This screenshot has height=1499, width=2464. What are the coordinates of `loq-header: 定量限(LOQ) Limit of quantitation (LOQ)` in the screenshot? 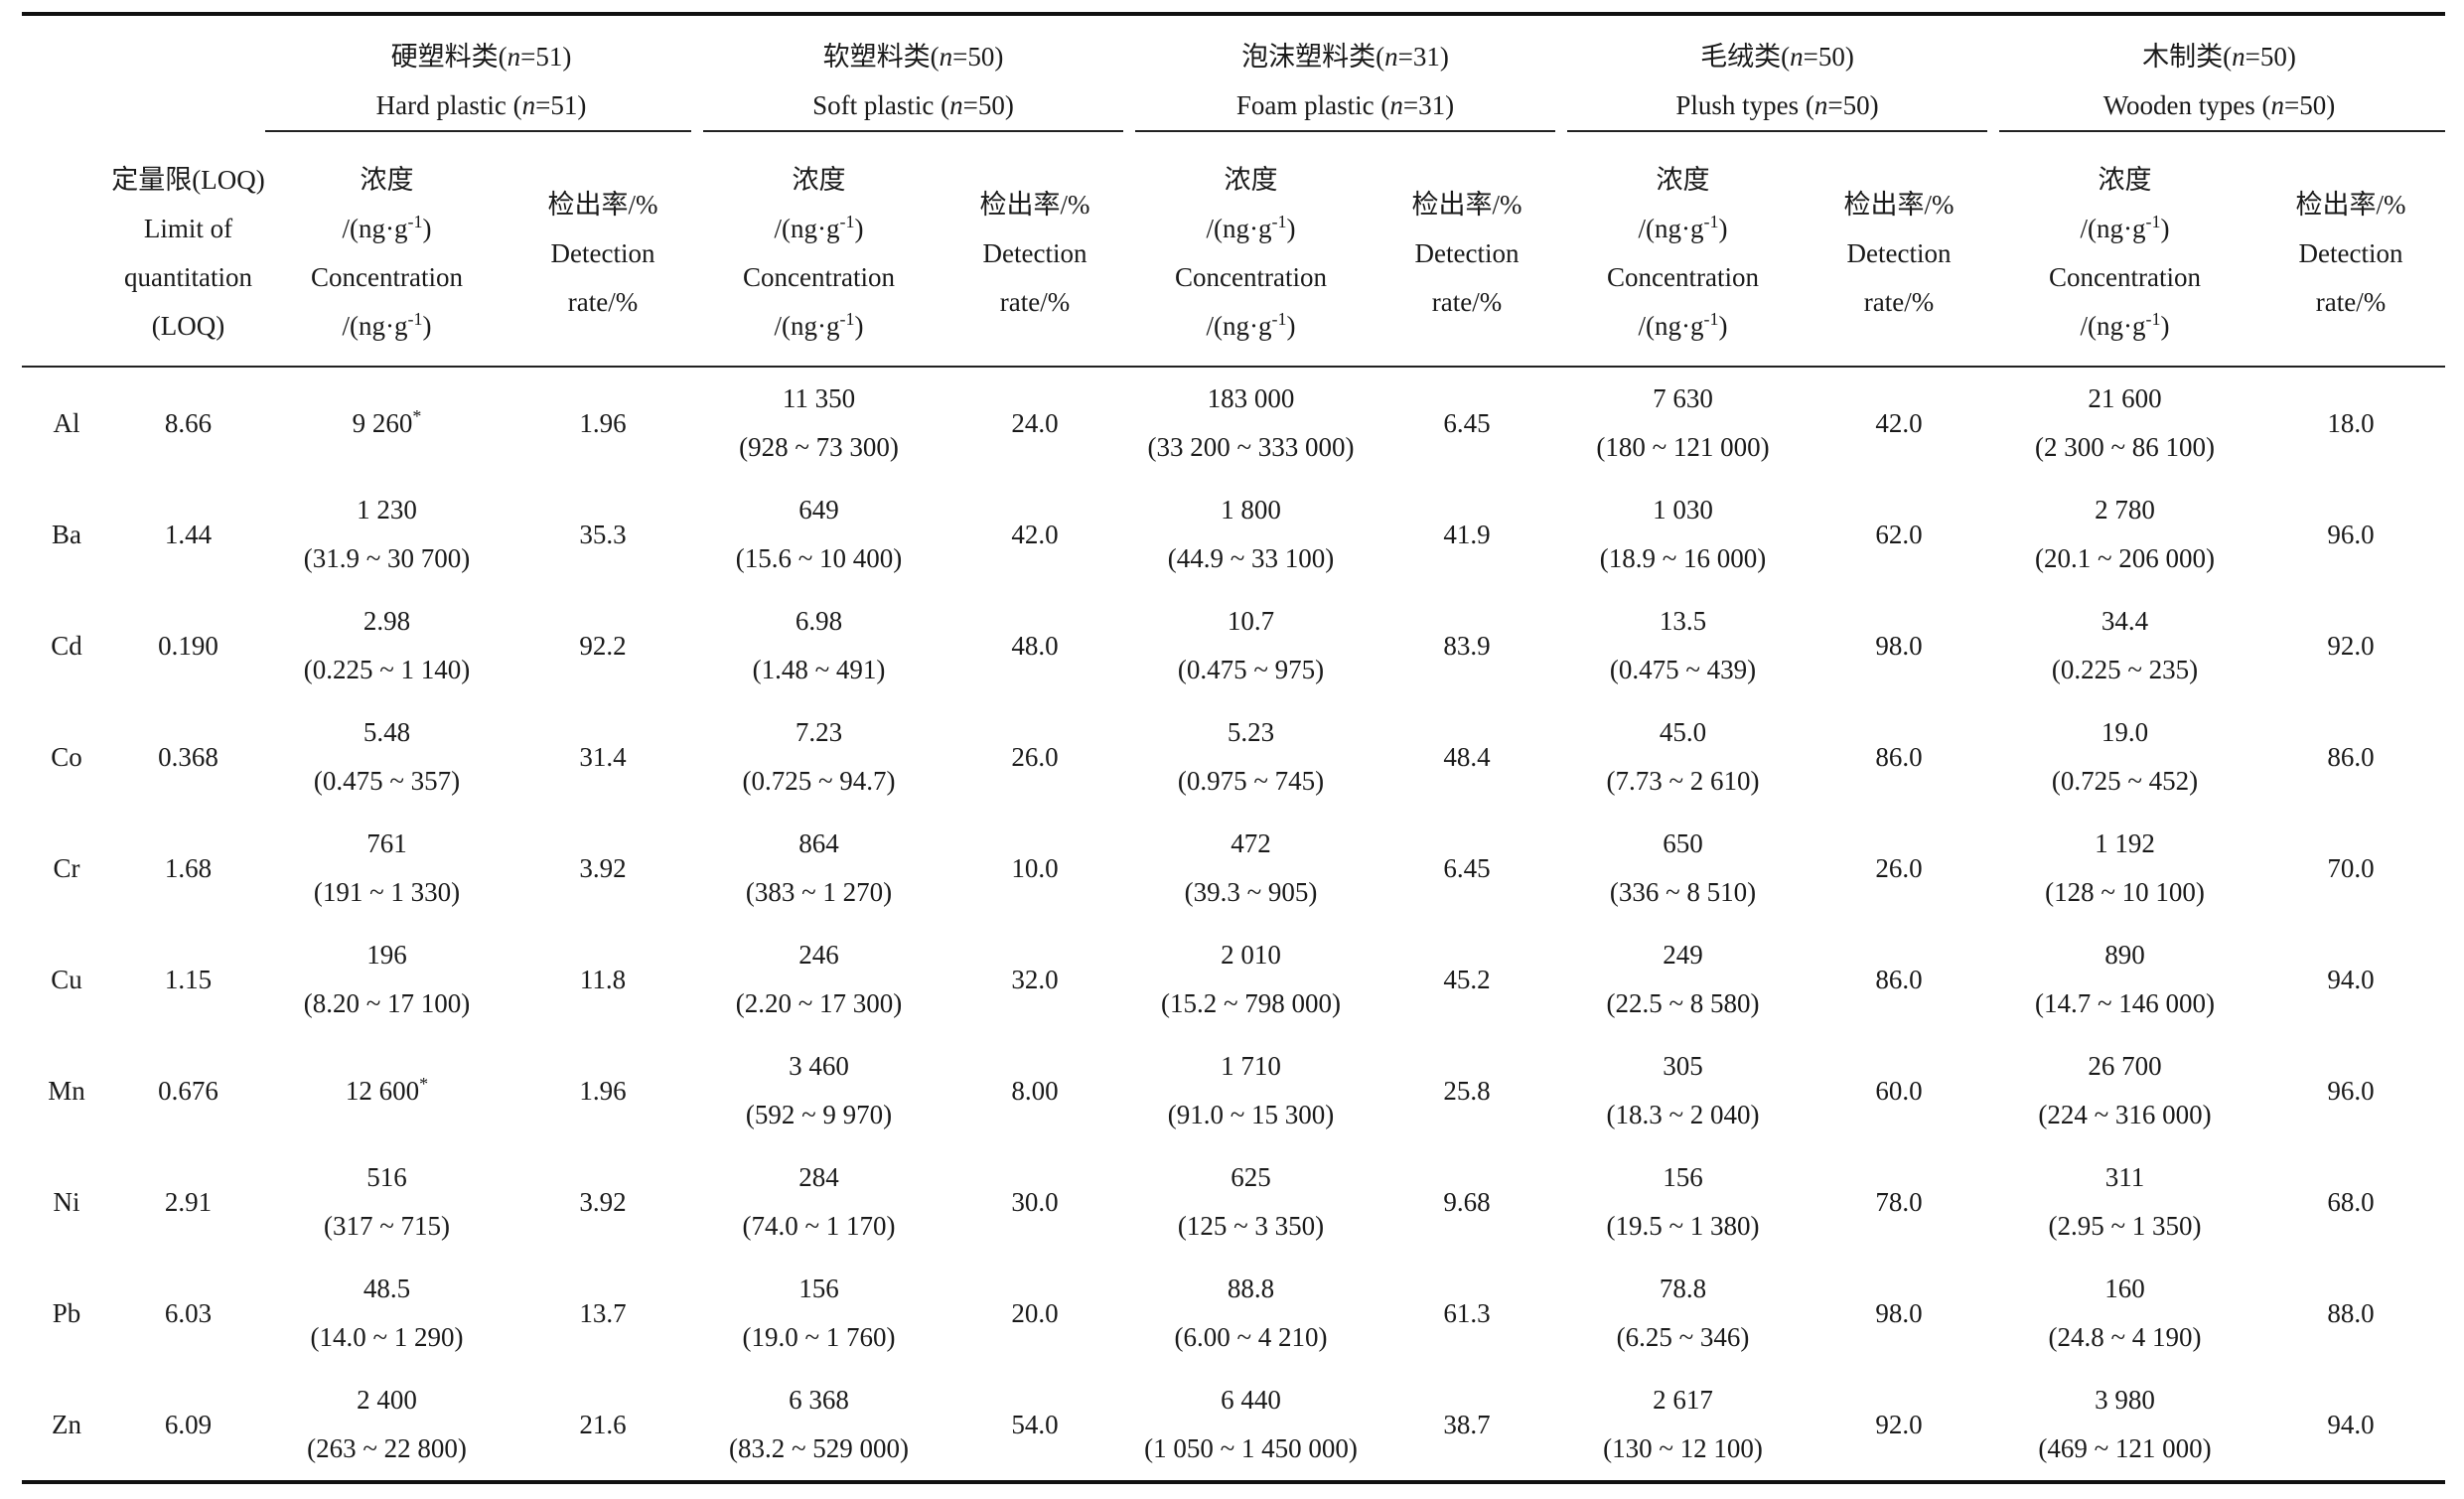 It's located at (188, 254).